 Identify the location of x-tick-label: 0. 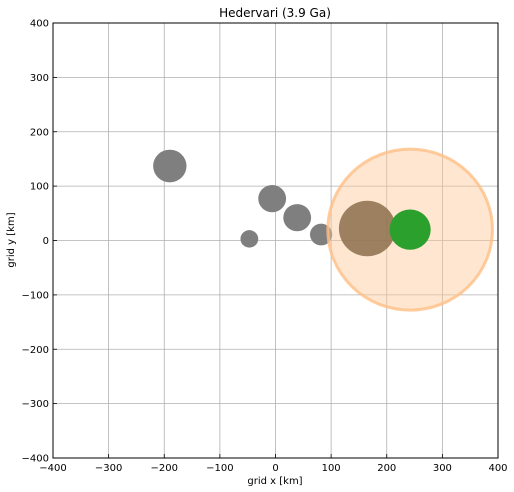
(275, 468).